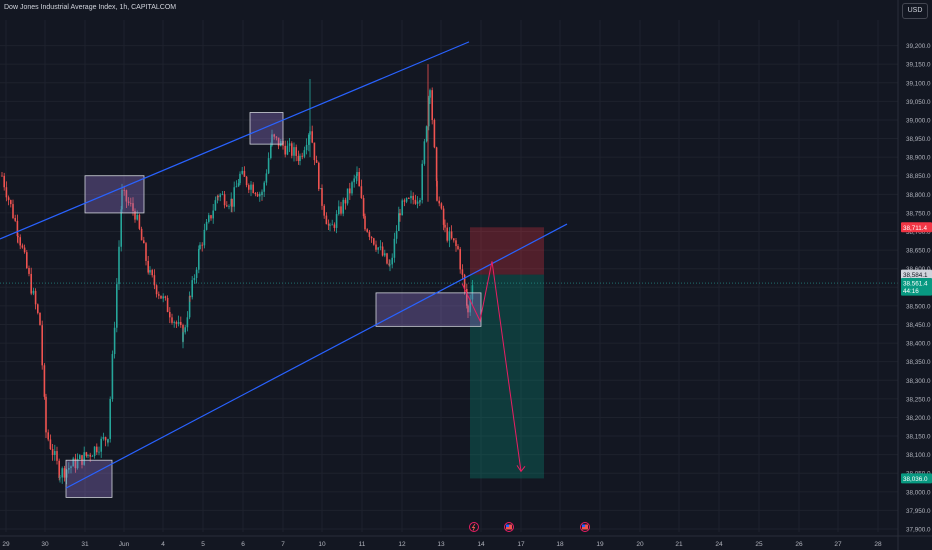 The image size is (932, 550). What do you see at coordinates (507, 251) in the screenshot?
I see `stop-loss-zone` at bounding box center [507, 251].